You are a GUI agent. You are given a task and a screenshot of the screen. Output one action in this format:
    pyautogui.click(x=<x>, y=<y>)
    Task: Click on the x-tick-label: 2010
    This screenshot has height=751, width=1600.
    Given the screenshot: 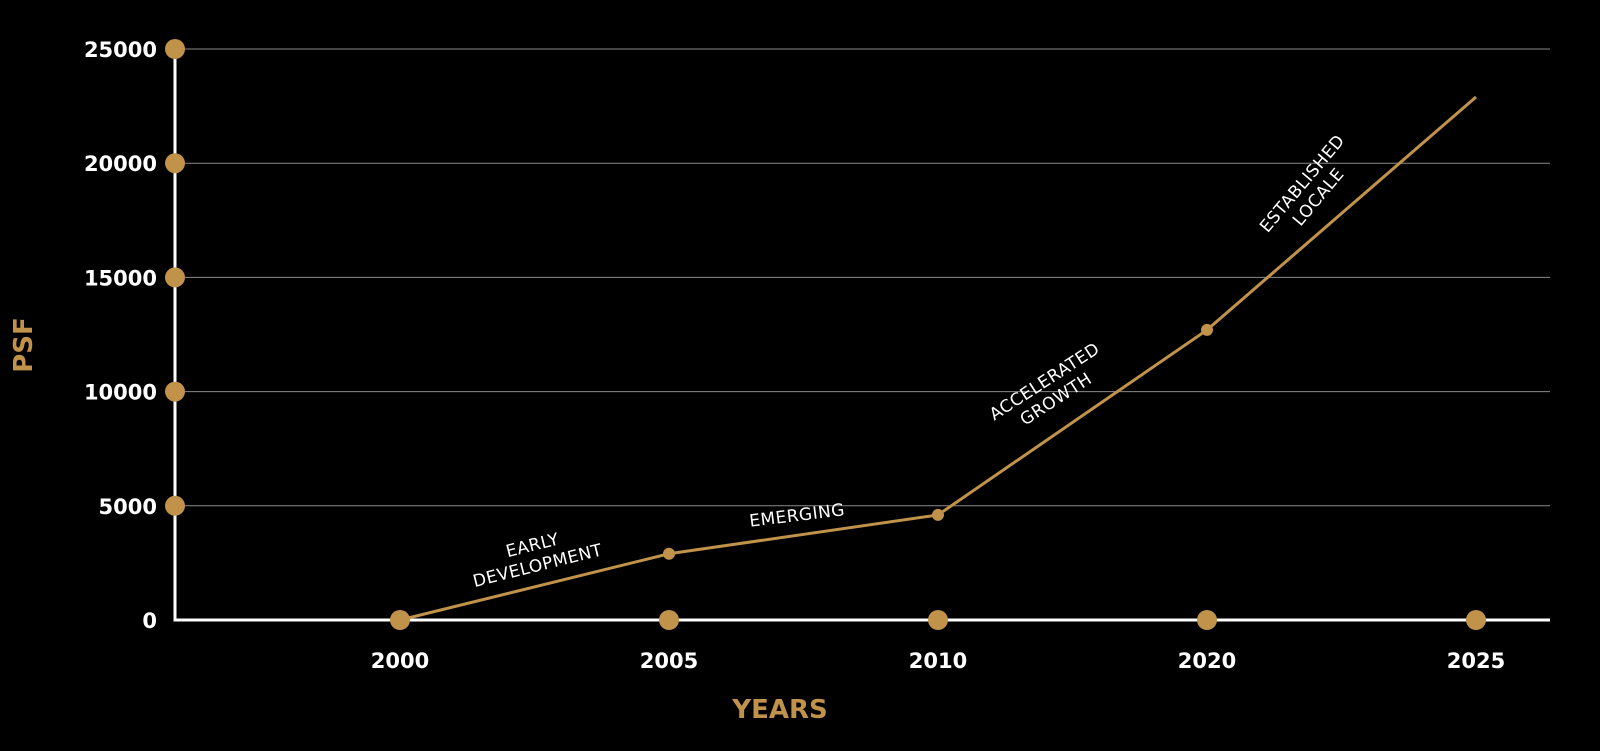 What is the action you would take?
    pyautogui.click(x=938, y=661)
    